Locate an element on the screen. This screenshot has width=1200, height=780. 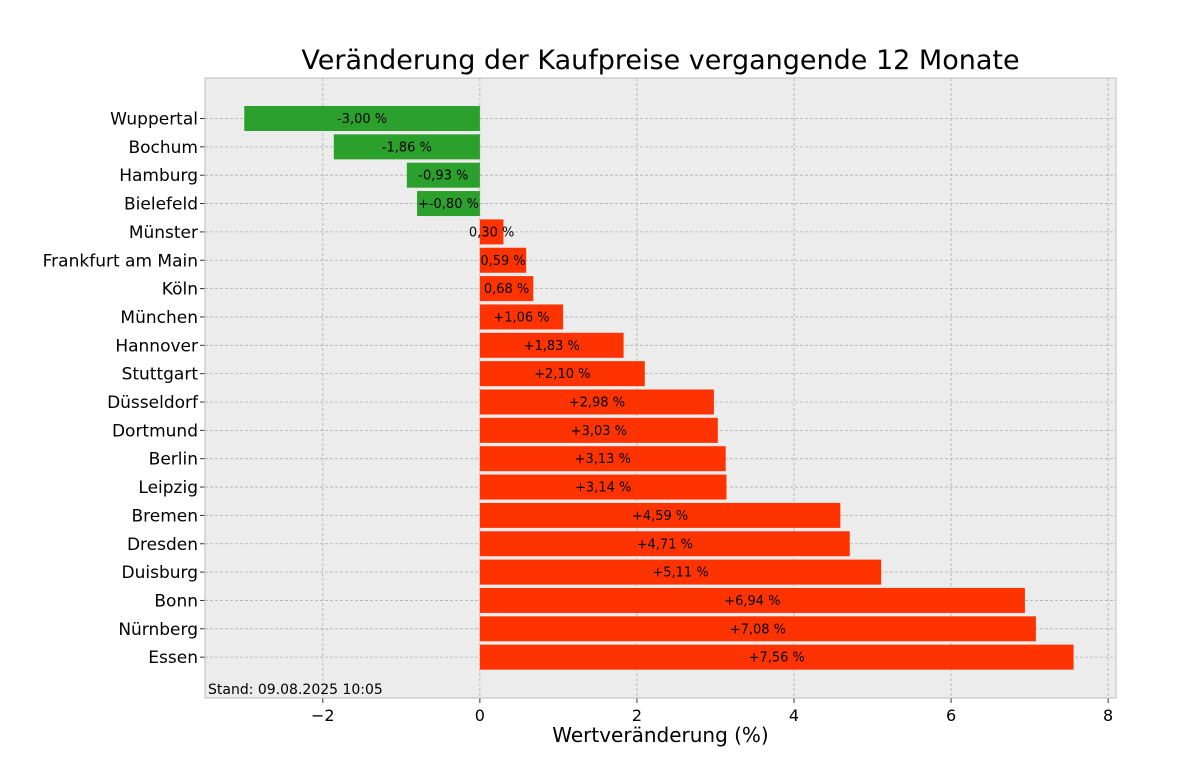
x-tick-label: 0 is located at coordinates (480, 715).